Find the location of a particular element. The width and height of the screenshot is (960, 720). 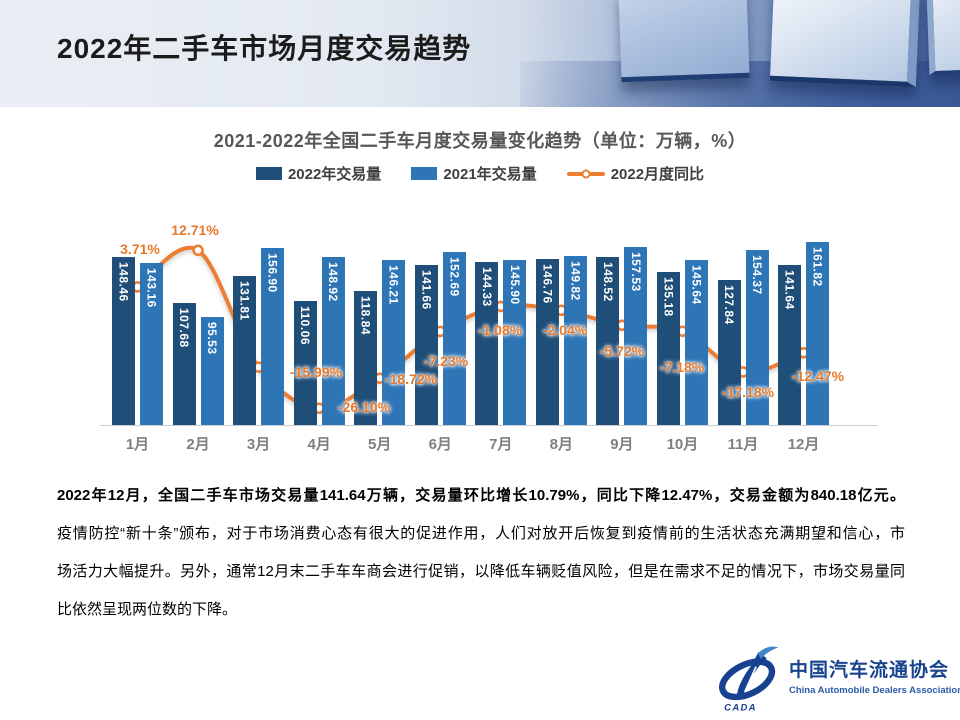

legend-label: 2021年交易量 is located at coordinates (490, 174).